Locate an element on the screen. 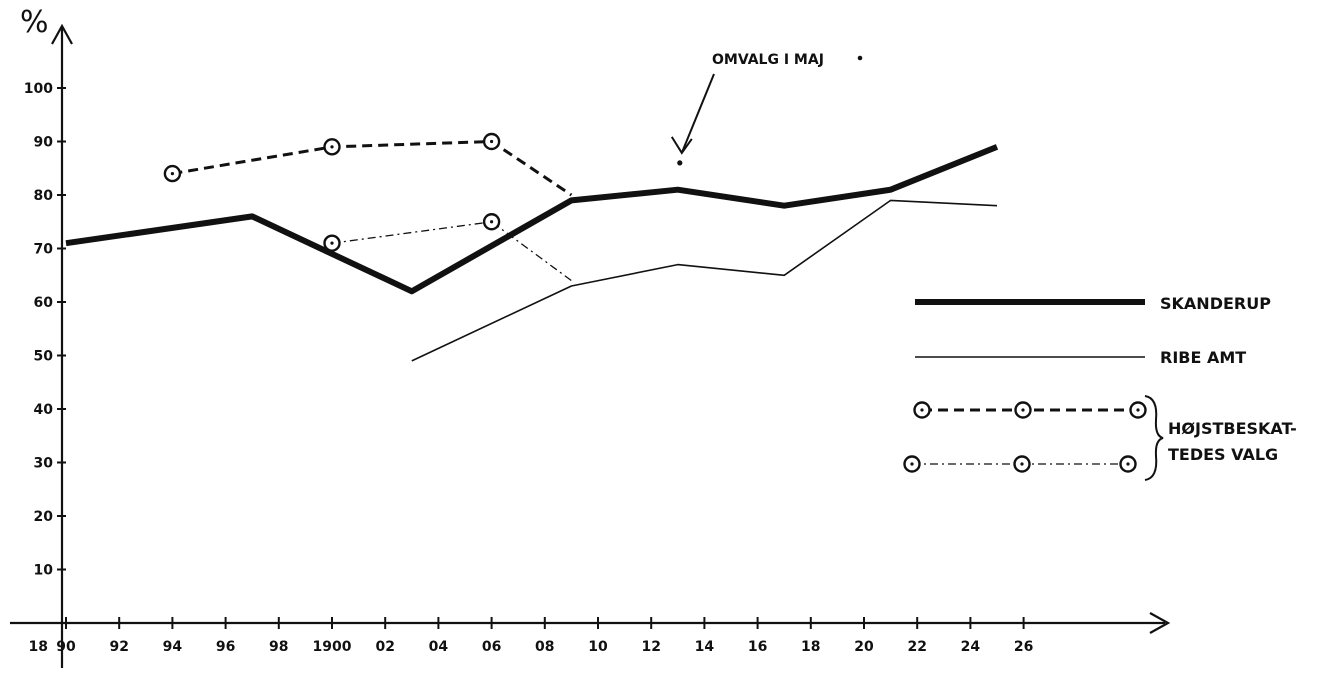  annotation-dot is located at coordinates (680, 163).